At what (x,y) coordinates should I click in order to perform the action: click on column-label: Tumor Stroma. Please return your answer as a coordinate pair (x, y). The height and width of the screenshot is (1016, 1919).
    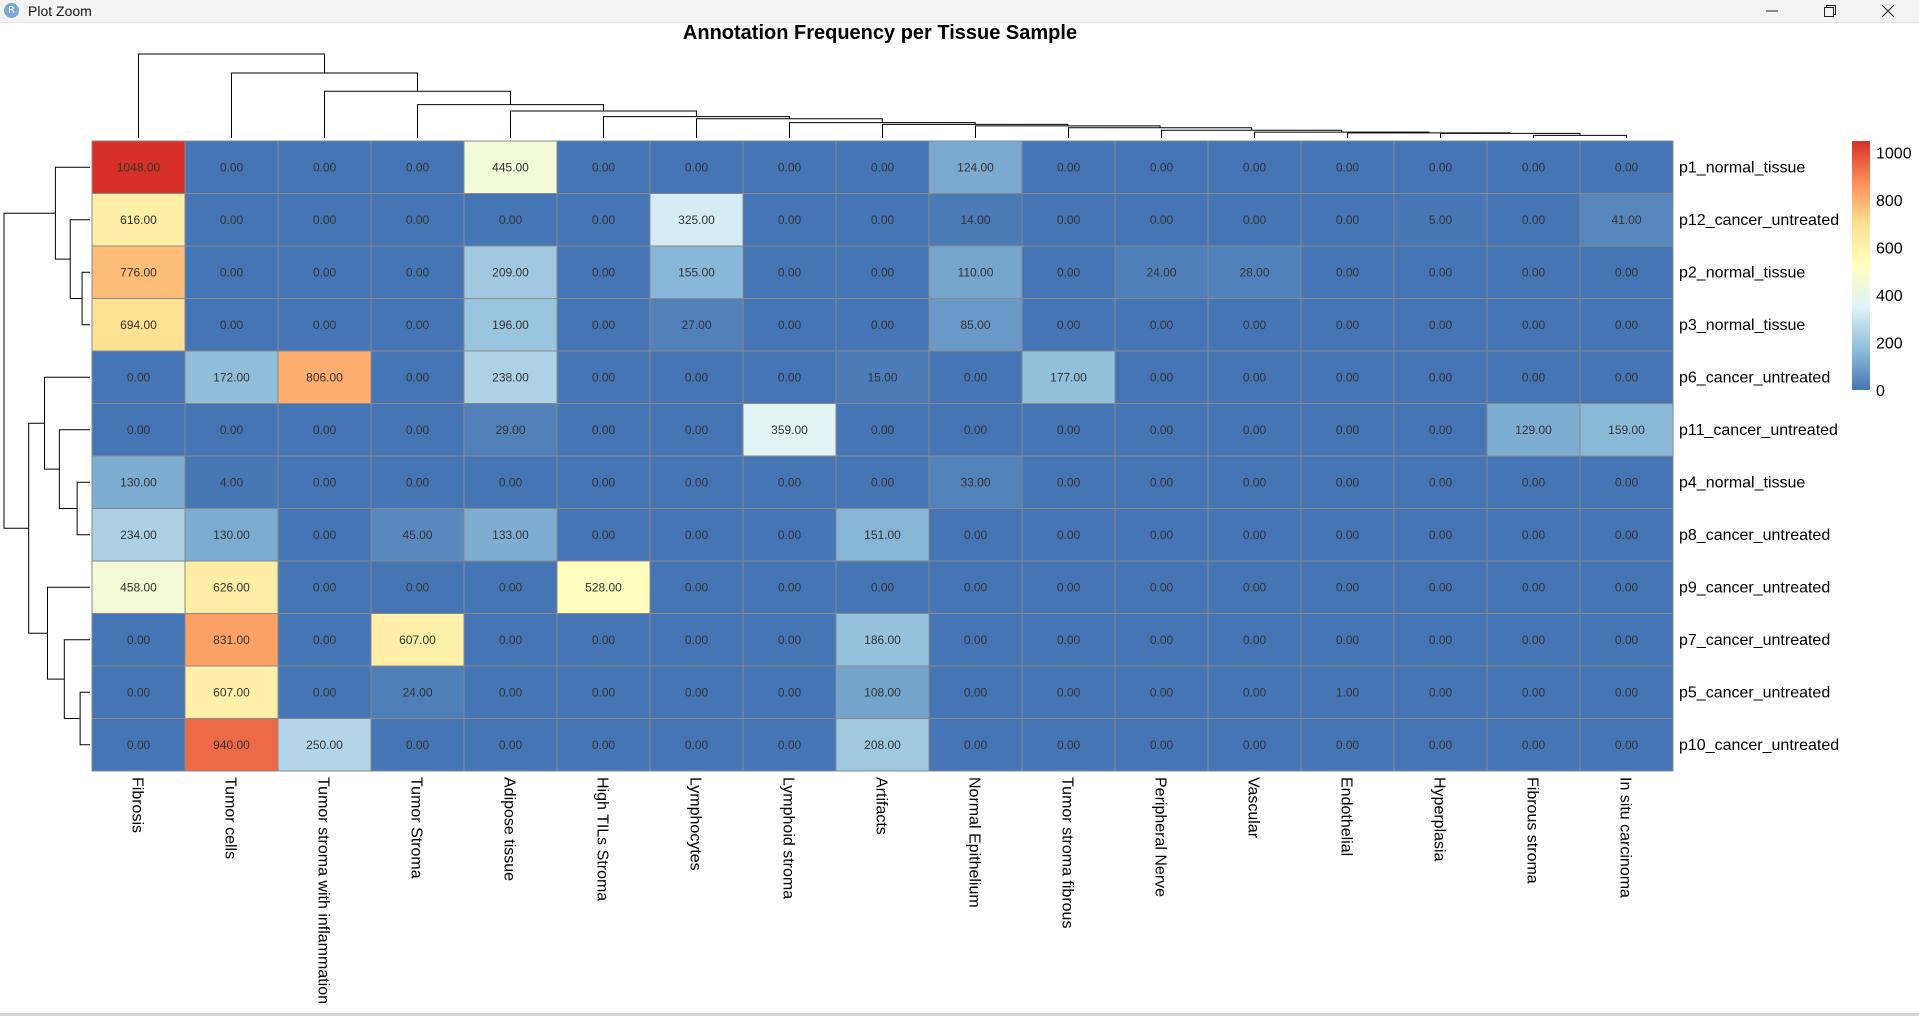
    Looking at the image, I should click on (416, 828).